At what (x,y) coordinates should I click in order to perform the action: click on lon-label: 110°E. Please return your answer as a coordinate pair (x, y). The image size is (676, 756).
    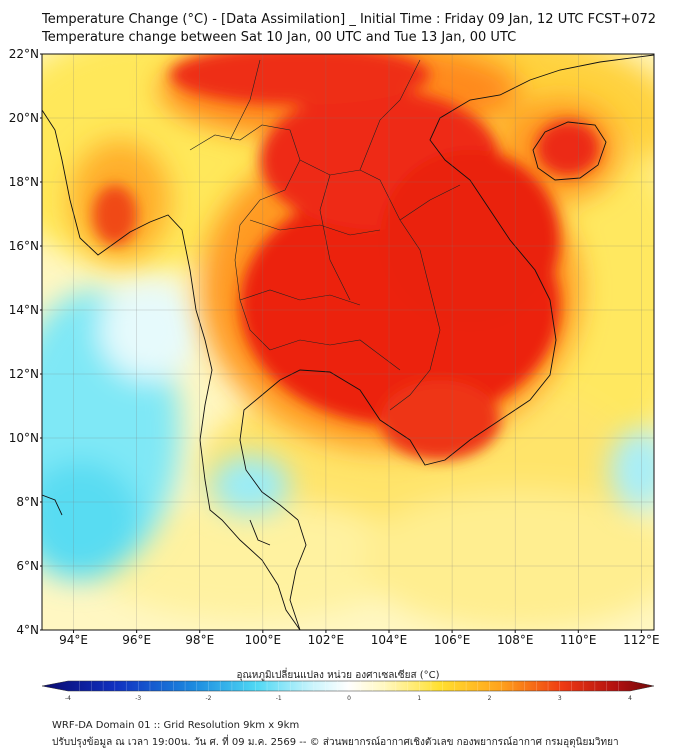
    Looking at the image, I should click on (578, 640).